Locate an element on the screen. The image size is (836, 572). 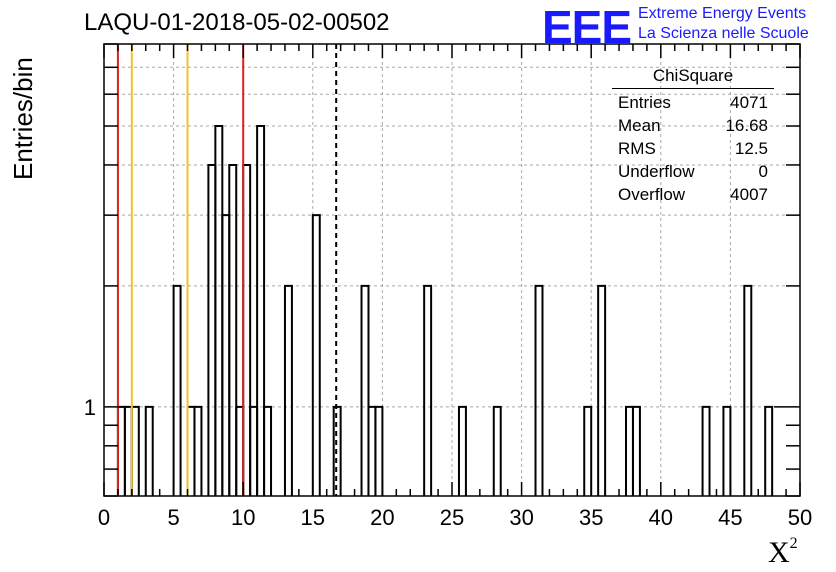
stats-row-underflow: Underflow 0 is located at coordinates (694, 171).